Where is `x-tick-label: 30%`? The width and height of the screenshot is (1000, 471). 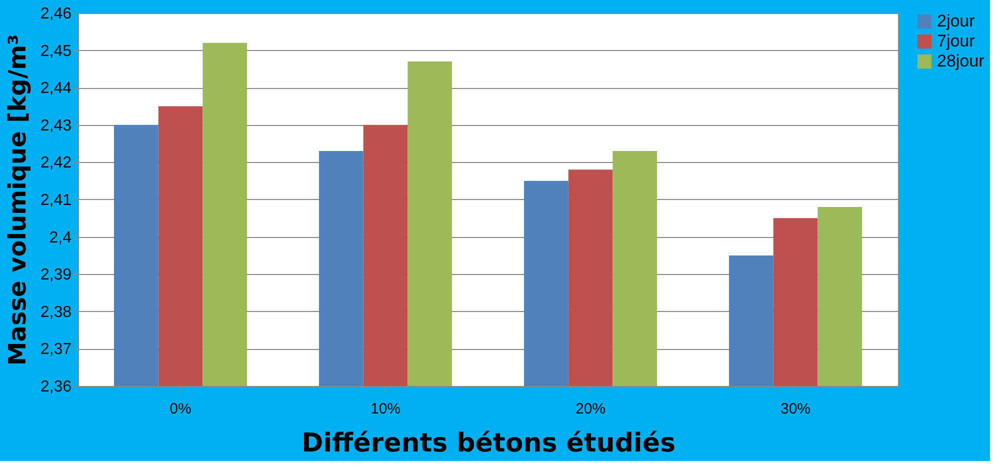 x-tick-label: 30% is located at coordinates (795, 409).